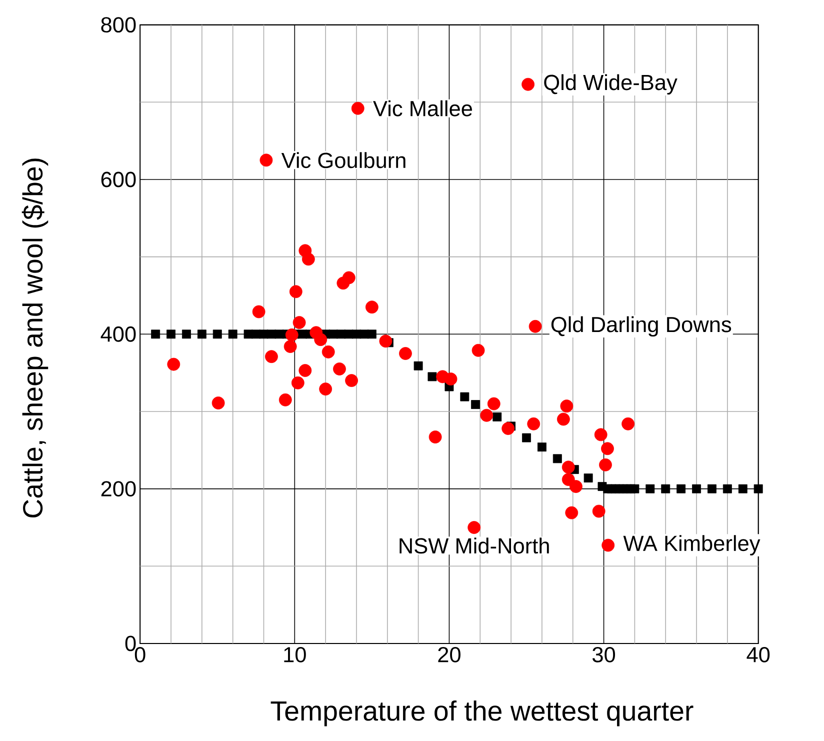 Image resolution: width=824 pixels, height=741 pixels. Describe the element at coordinates (474, 546) in the screenshot. I see `annotation: NSW Mid-North` at that location.